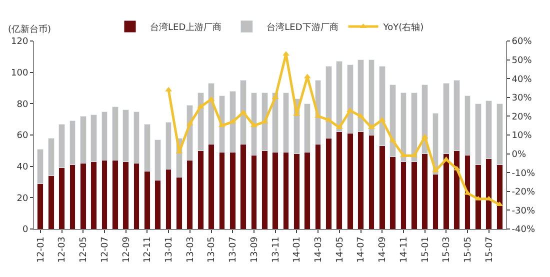 The image size is (550, 277). I want to click on y2-tick-label: -10%, so click(524, 173).